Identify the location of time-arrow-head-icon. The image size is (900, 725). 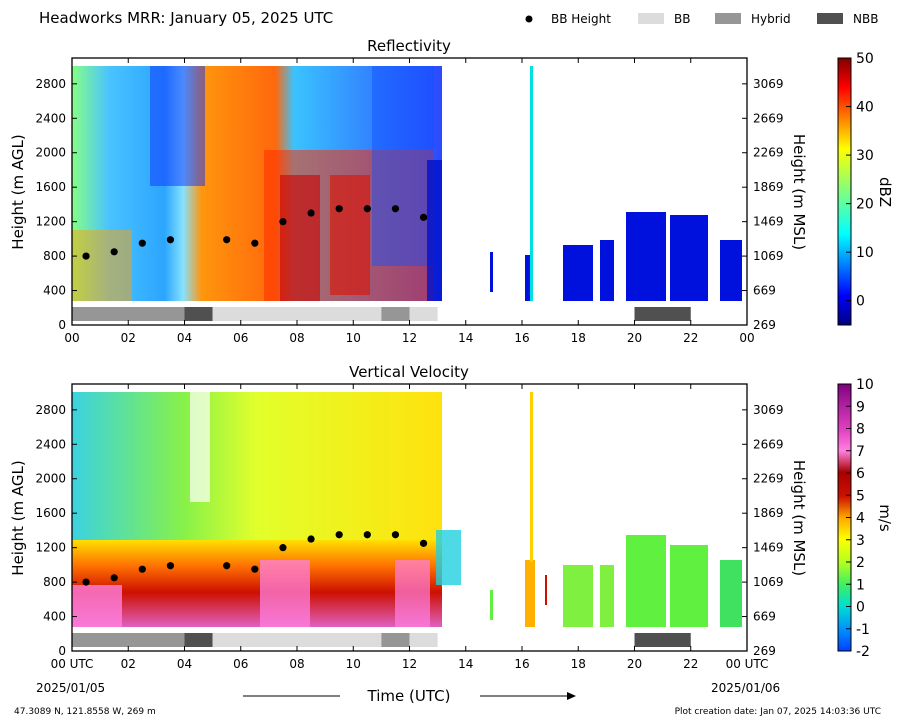
(571, 696).